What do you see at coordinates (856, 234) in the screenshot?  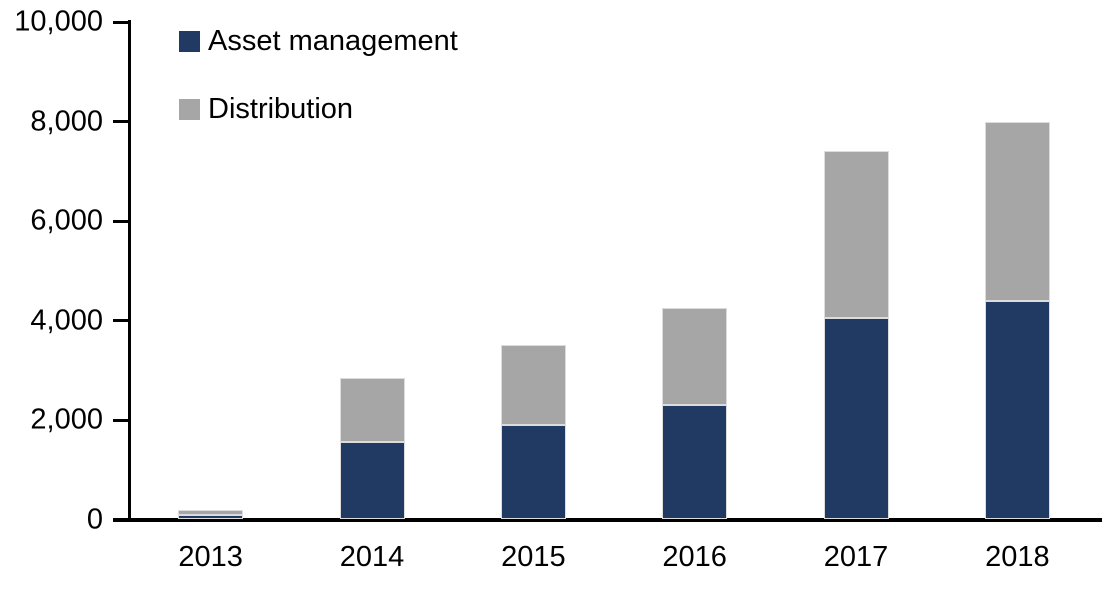 I see `bar-segment-distribution-2017` at bounding box center [856, 234].